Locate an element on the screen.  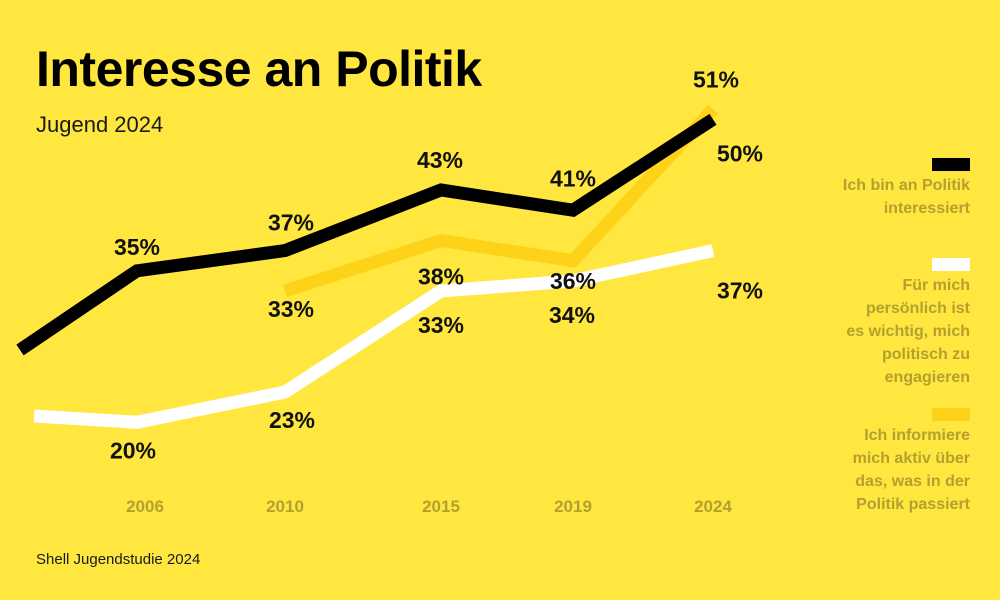
x-tick-label: 2015 is located at coordinates (441, 506).